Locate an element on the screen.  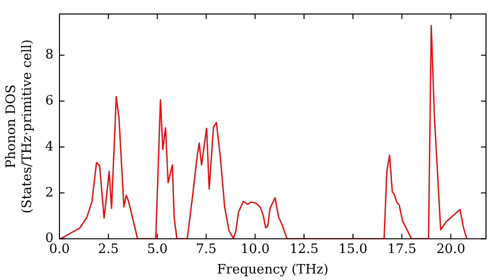
y-tick-label: 8 is located at coordinates (49, 55).